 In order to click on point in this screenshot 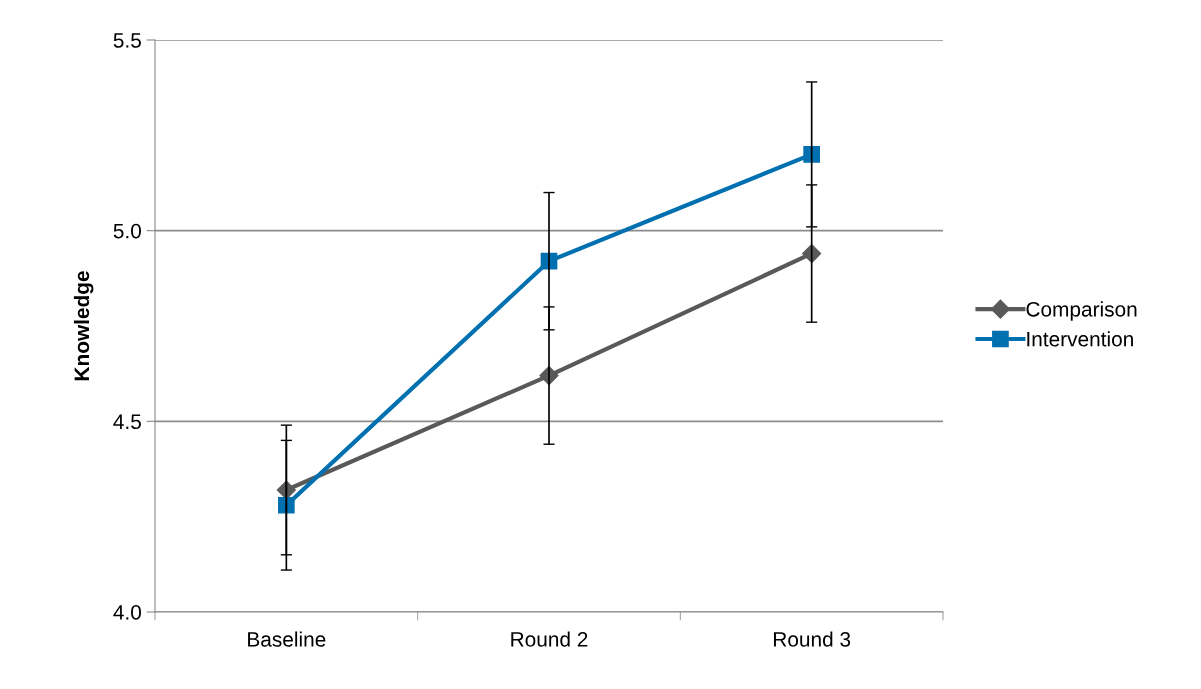, I will do `click(286, 505)`.